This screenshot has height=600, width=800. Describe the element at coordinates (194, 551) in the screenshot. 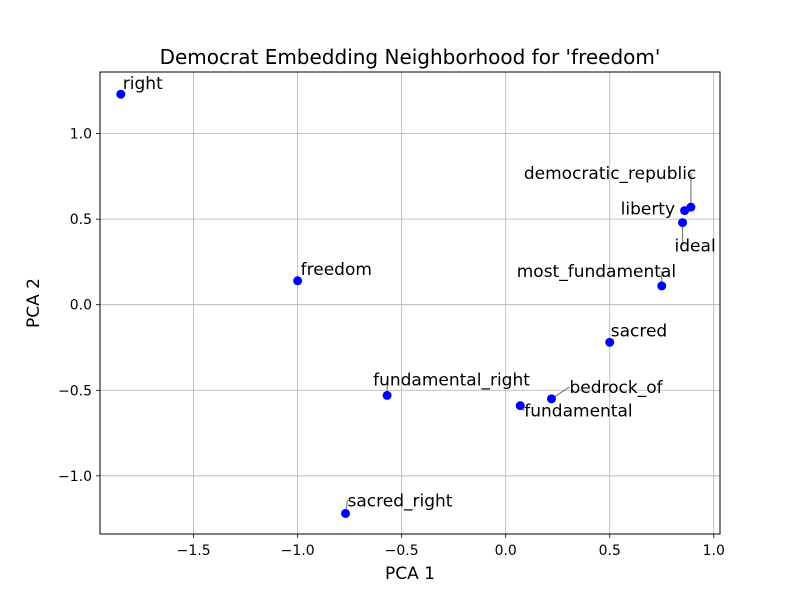

I see `x-tick-label: −1.5` at that location.